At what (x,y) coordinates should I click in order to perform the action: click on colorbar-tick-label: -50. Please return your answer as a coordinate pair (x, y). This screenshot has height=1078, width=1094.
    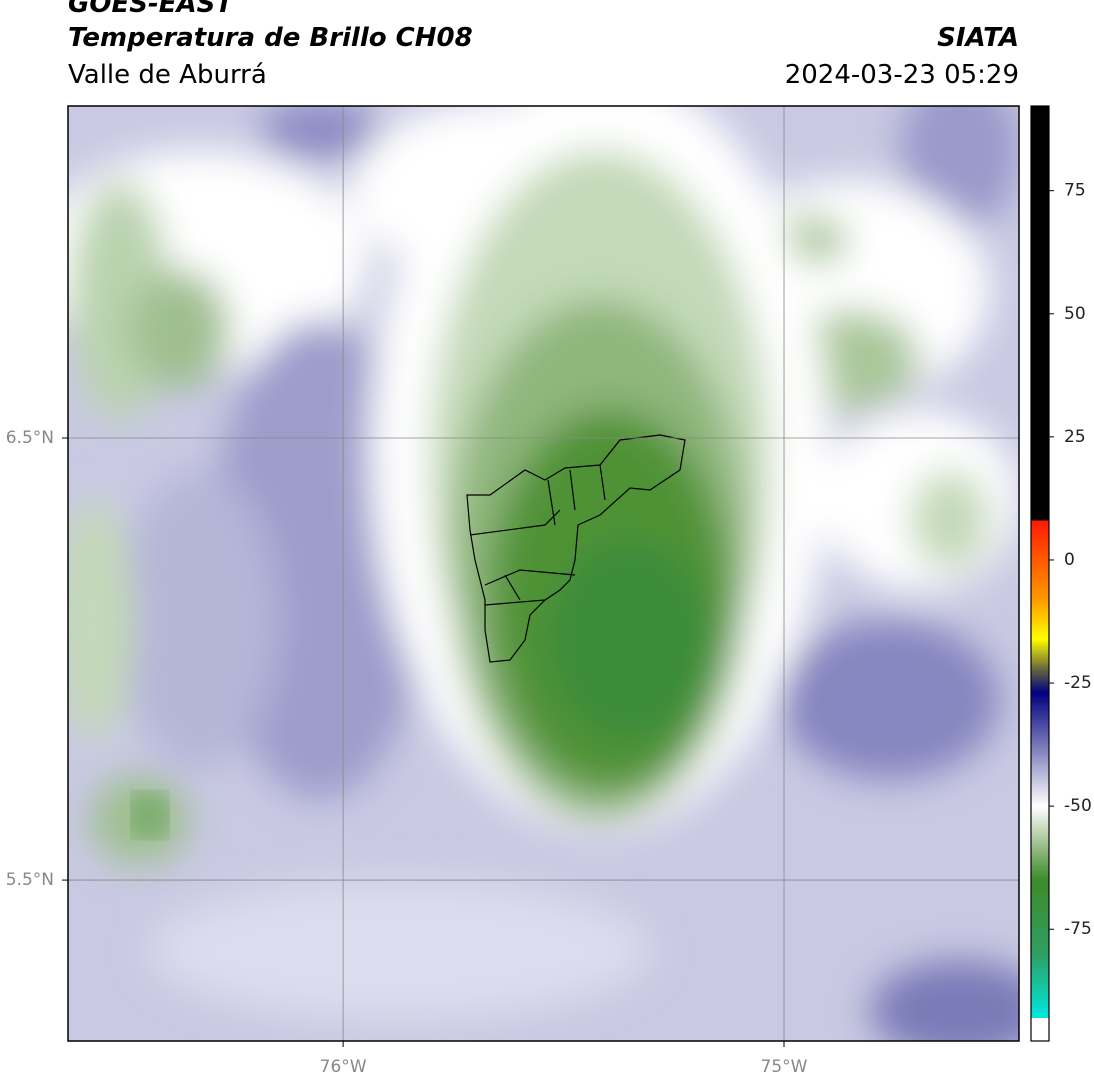
    Looking at the image, I should click on (1078, 806).